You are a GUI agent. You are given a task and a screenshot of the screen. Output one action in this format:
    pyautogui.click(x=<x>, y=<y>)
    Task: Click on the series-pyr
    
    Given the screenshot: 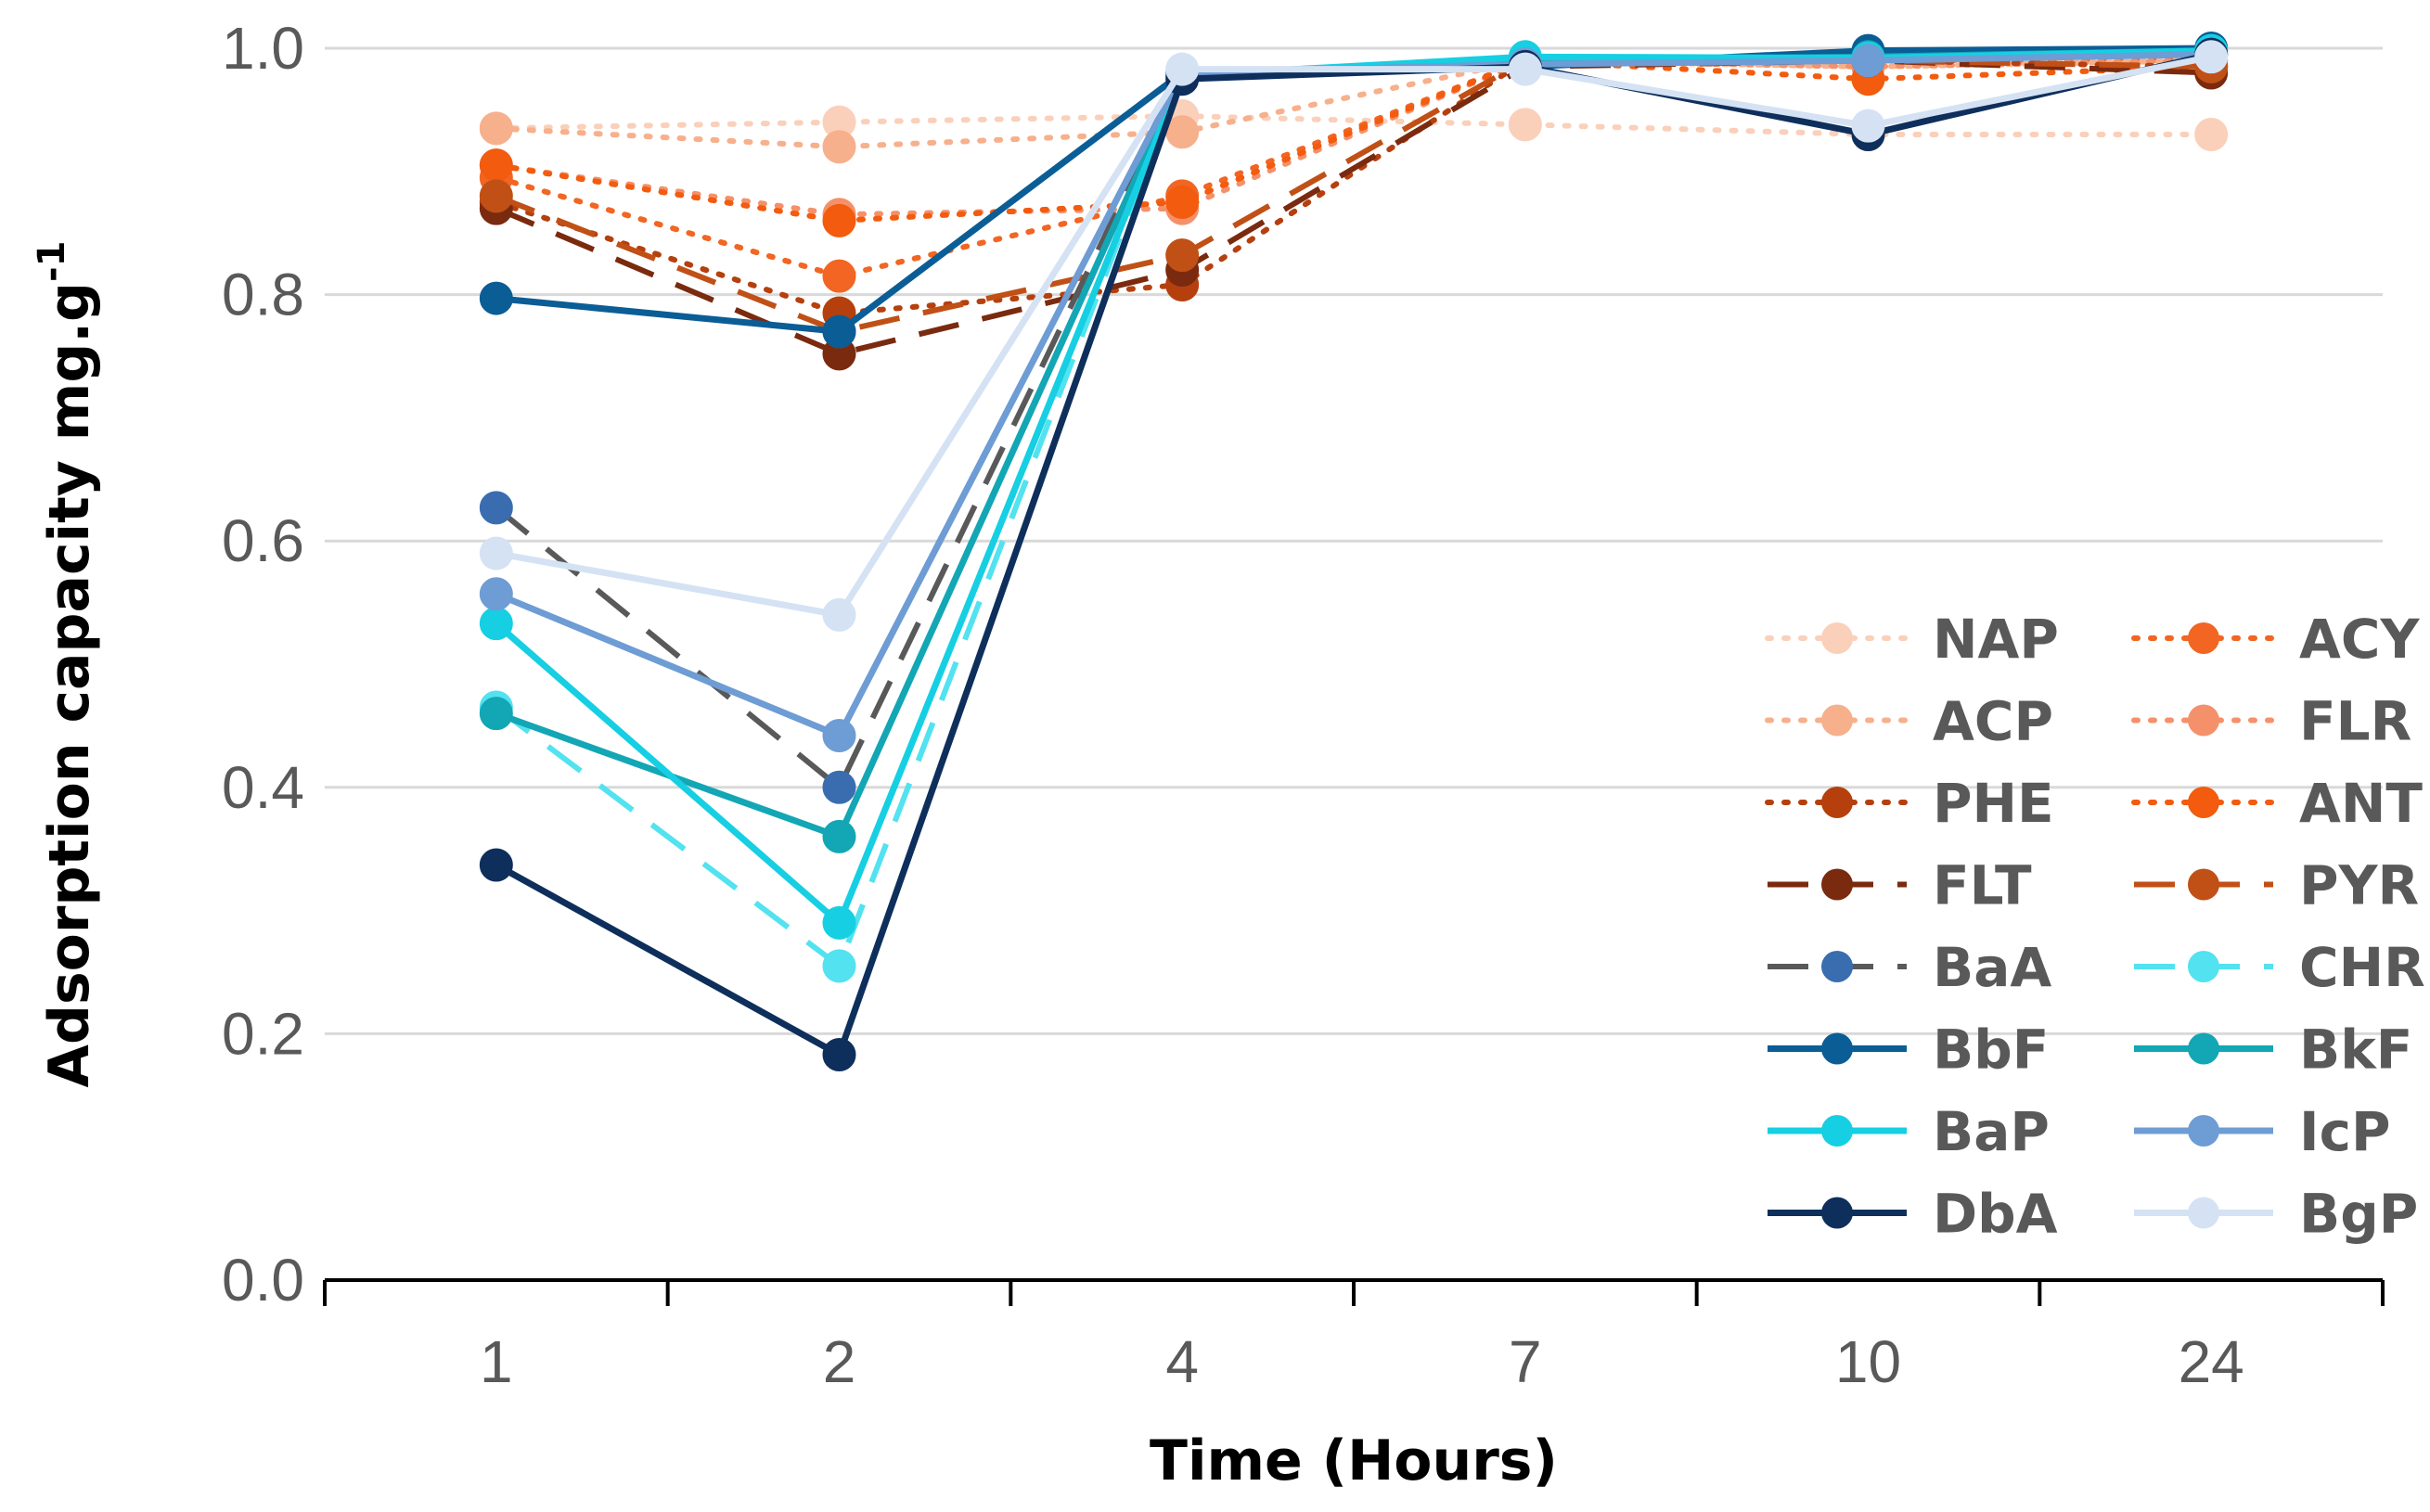 What is the action you would take?
    pyautogui.click(x=1354, y=196)
    